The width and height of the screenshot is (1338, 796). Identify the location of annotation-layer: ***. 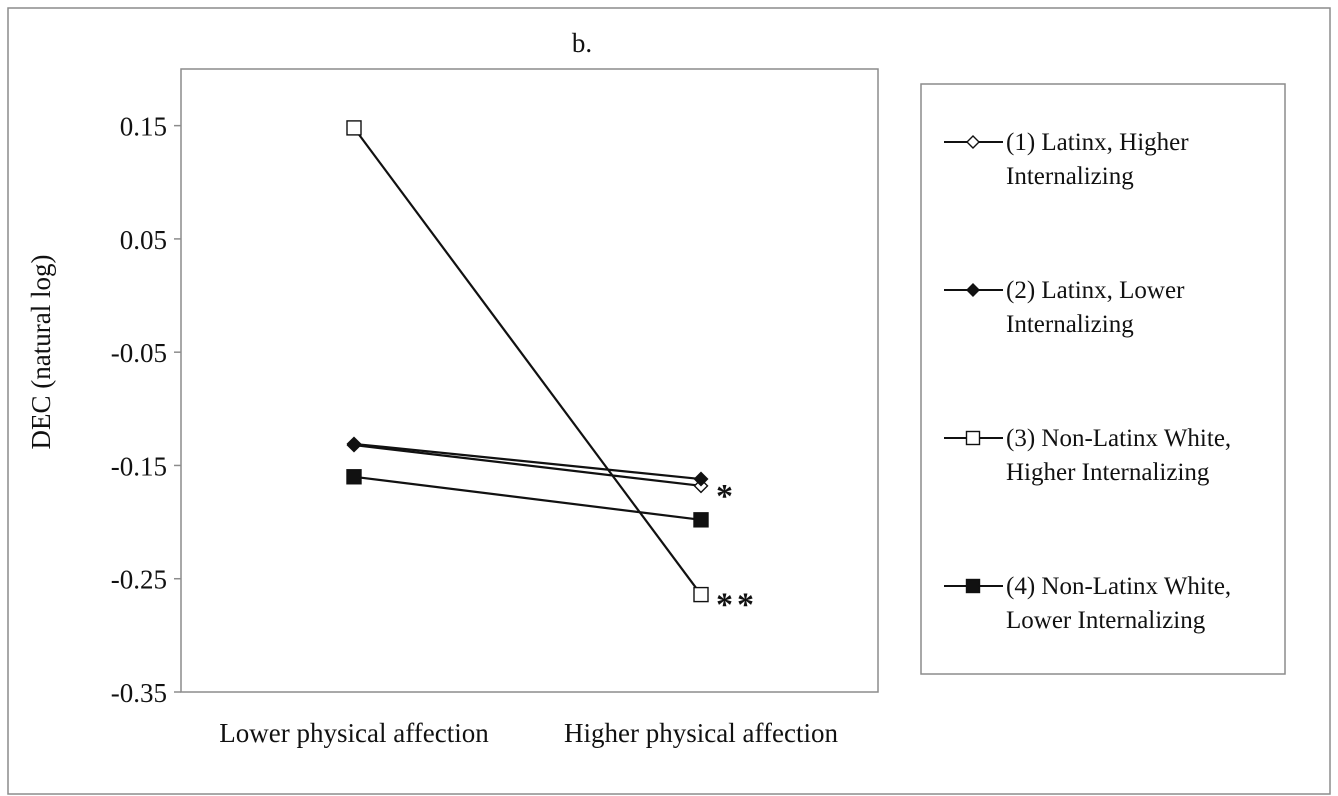
(737, 551).